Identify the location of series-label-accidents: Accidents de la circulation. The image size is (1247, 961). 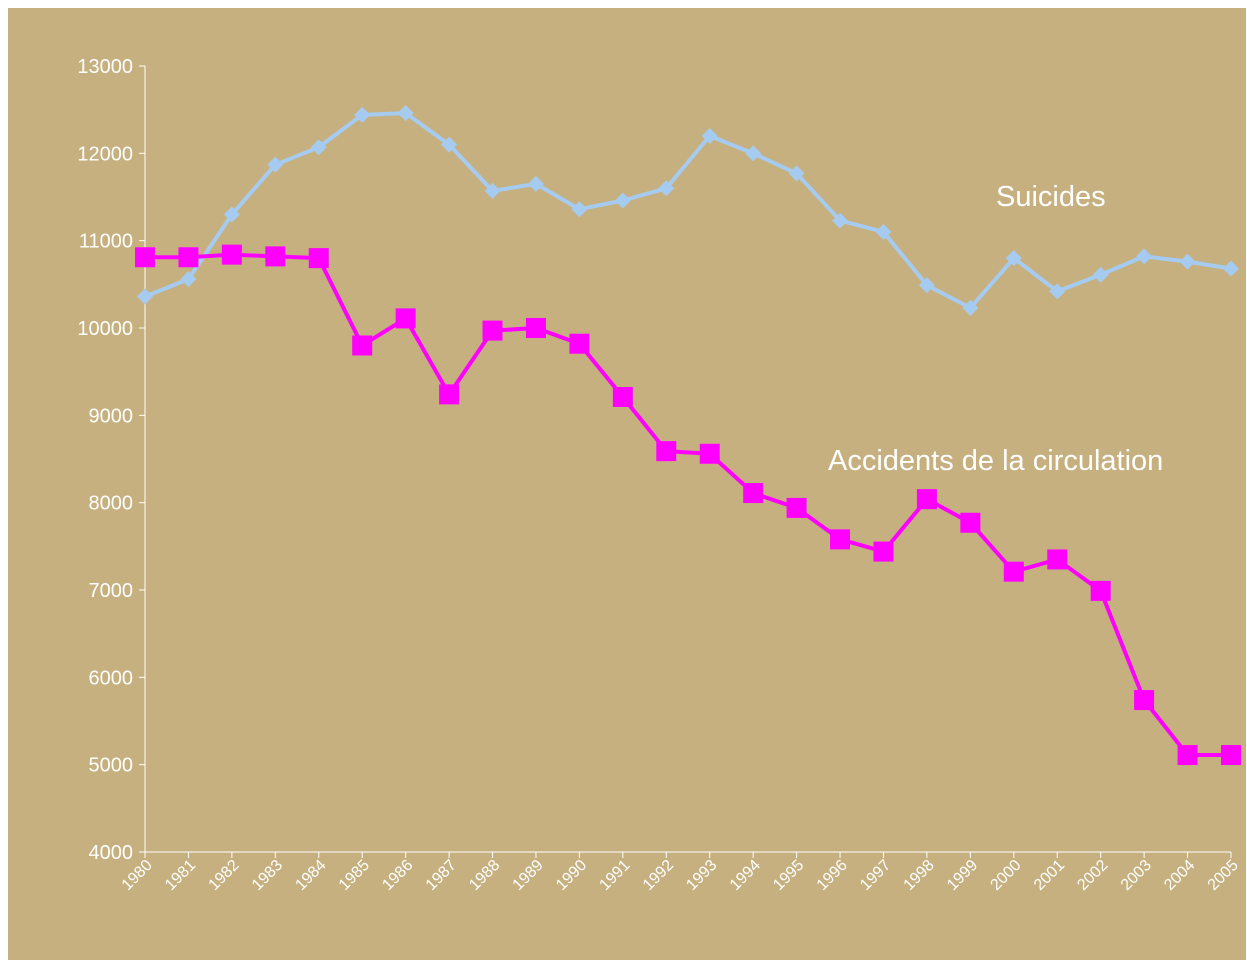
(995, 461).